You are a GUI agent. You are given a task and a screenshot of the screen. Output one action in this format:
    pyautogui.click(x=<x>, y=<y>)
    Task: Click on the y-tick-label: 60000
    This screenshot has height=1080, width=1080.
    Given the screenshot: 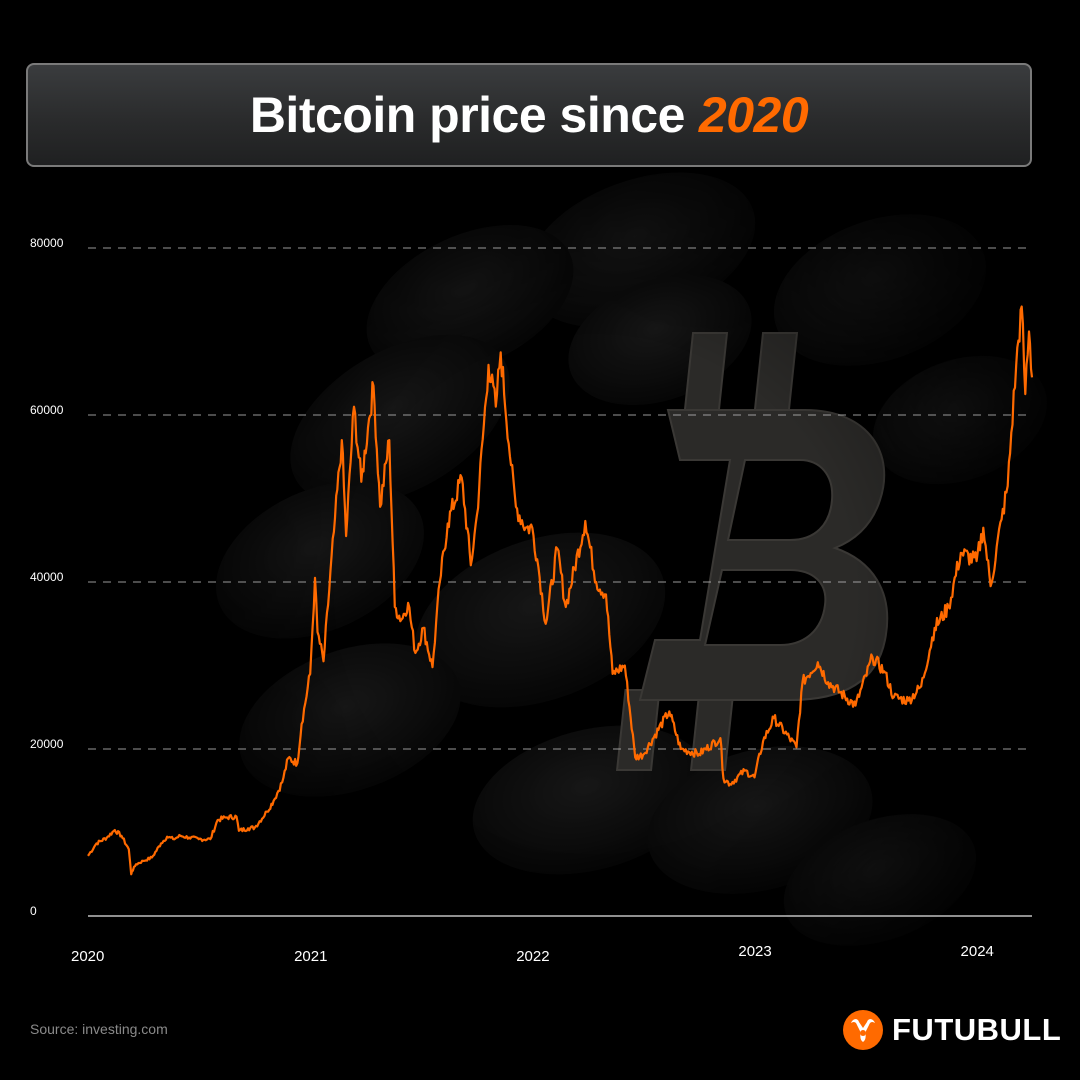 What is the action you would take?
    pyautogui.click(x=47, y=410)
    